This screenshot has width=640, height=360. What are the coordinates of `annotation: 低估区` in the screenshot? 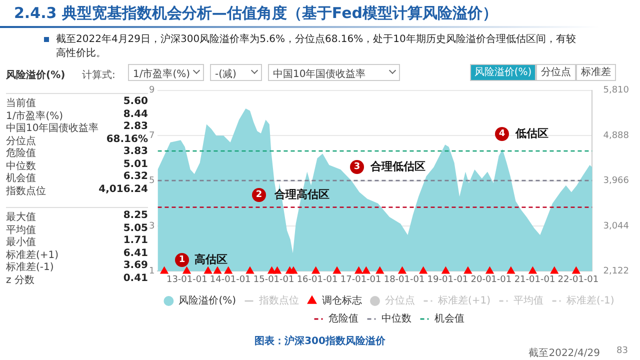 It's located at (532, 133).